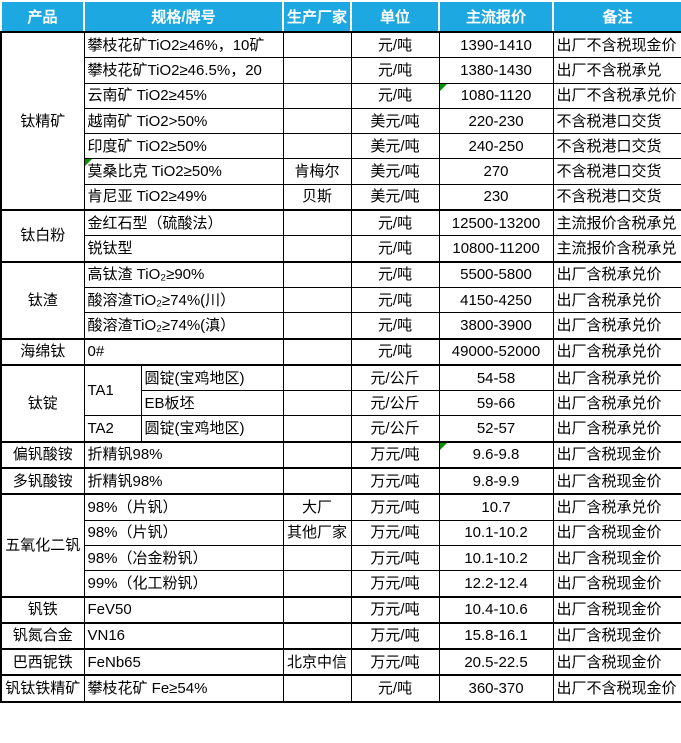 Image resolution: width=681 pixels, height=743 pixels. Describe the element at coordinates (496, 16) in the screenshot. I see `header-price: 主流报价` at that location.